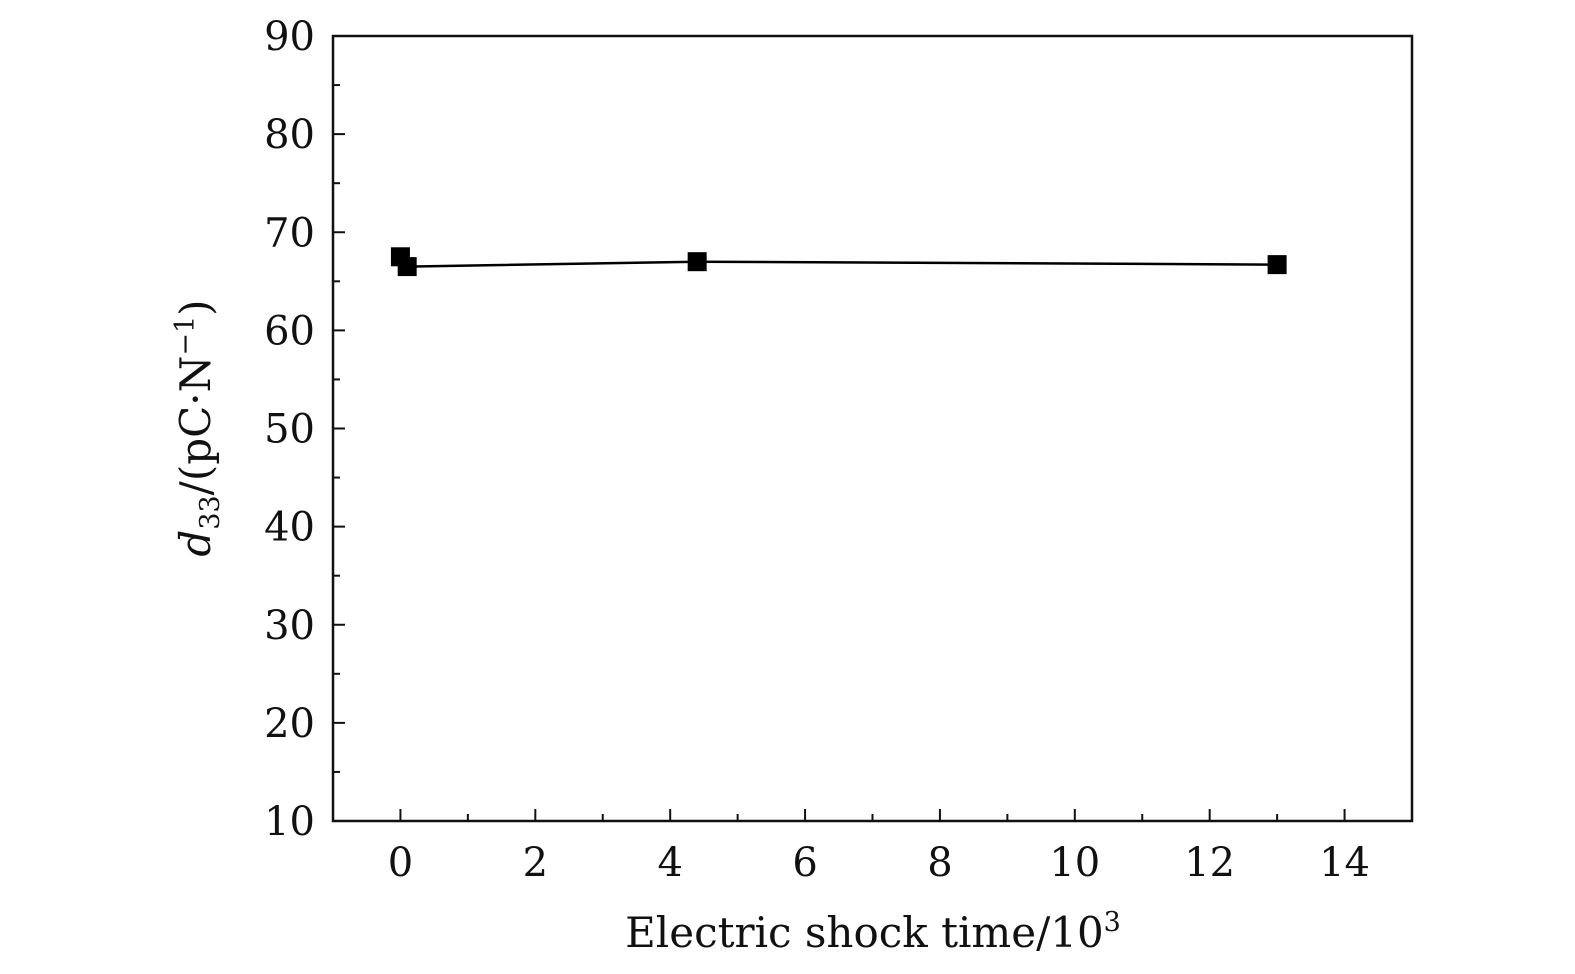 This screenshot has height=974, width=1575. I want to click on y-axis-label-unit-exponent: −1, so click(185, 336).